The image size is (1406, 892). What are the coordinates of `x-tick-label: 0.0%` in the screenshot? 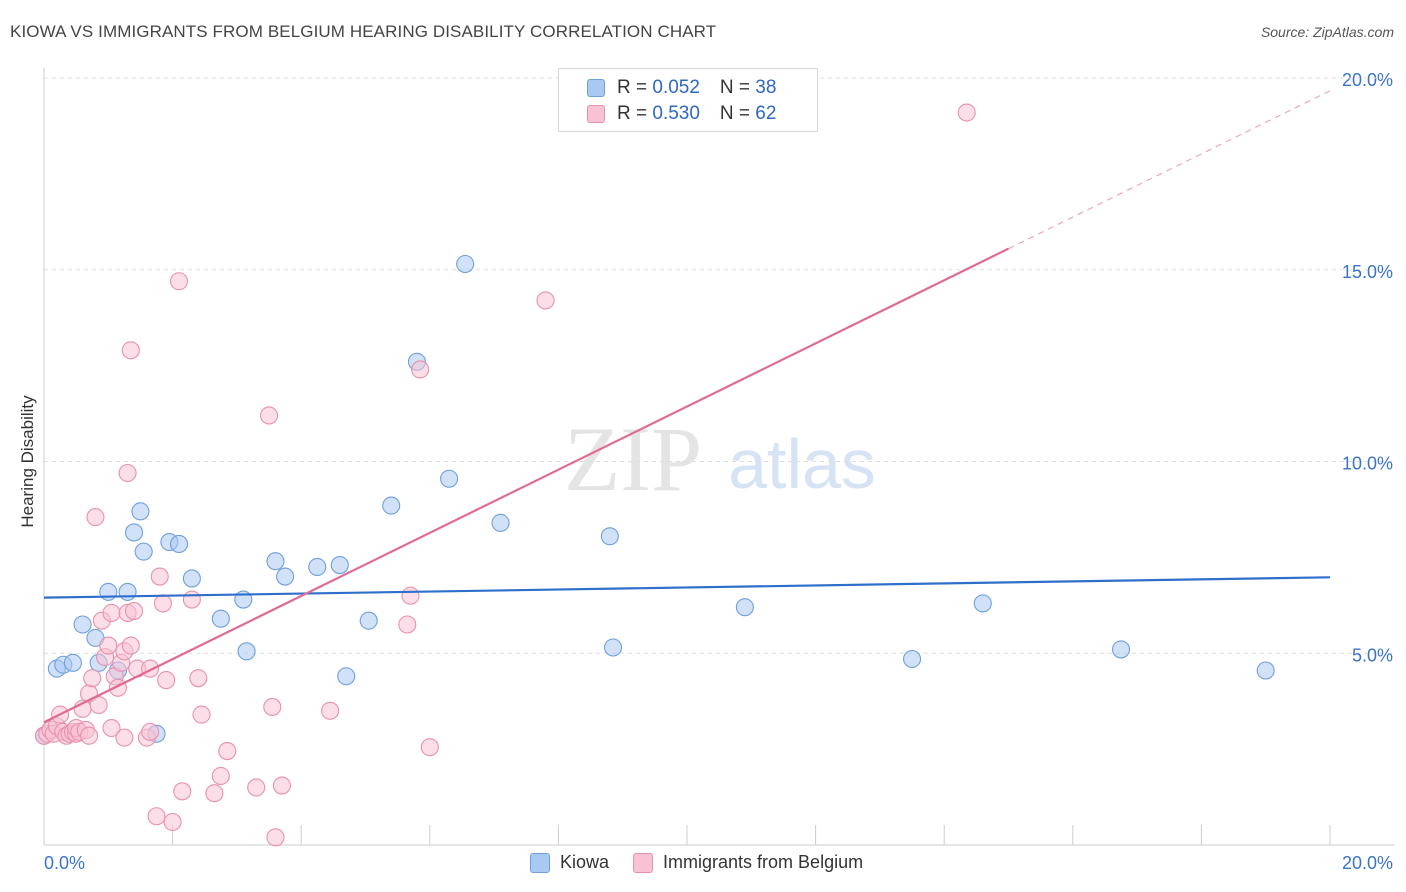 It's located at (64, 863).